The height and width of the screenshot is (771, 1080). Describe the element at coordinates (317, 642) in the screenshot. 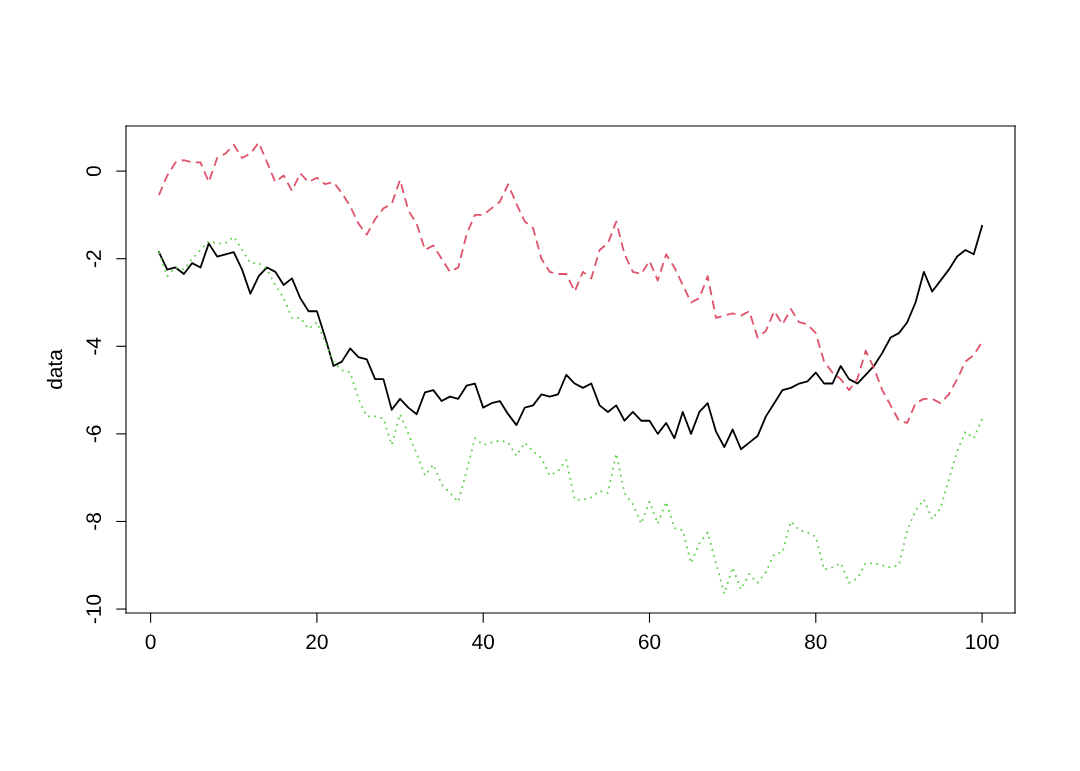

I see `x-tick-label: 20` at that location.